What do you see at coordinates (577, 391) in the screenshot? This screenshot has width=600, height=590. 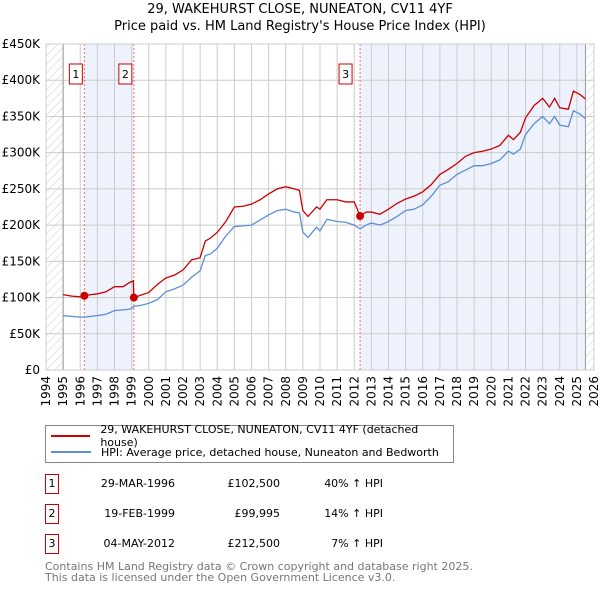 I see `x-tick-label: 2025` at bounding box center [577, 391].